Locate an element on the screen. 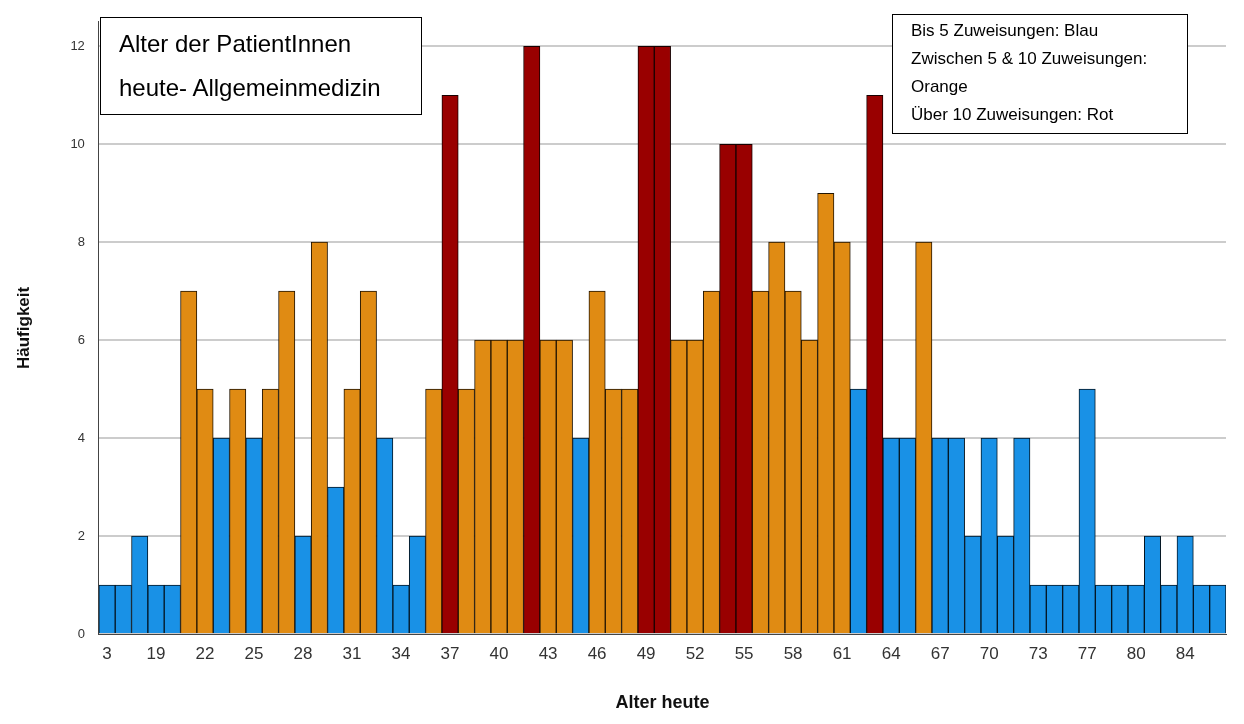 Image resolution: width=1244 pixels, height=724 pixels. y-tick-label: 8 is located at coordinates (81, 241).